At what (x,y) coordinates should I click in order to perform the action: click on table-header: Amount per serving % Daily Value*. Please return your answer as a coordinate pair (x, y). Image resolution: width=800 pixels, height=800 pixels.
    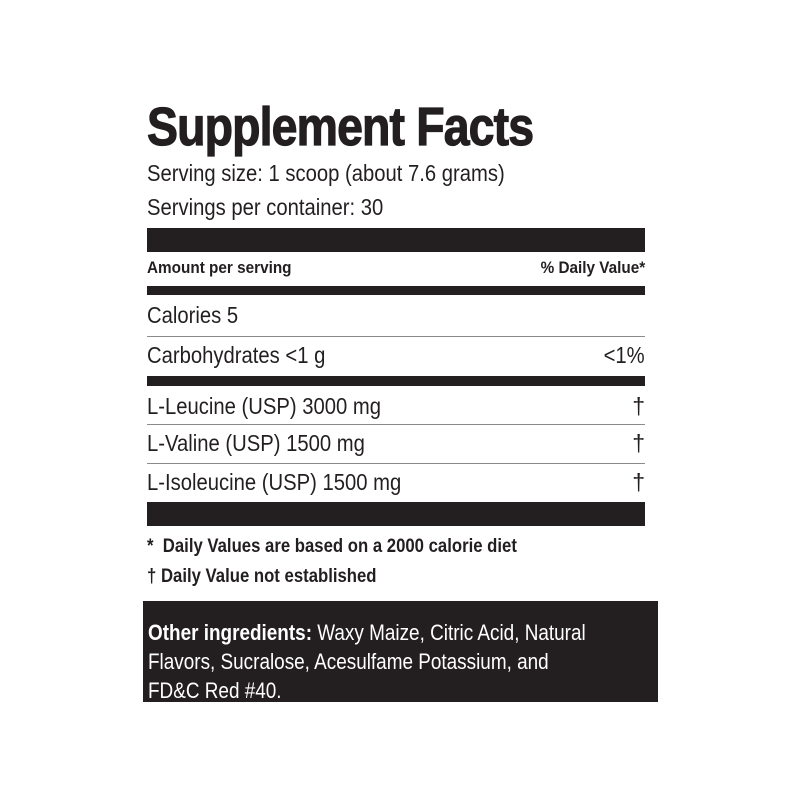
    Looking at the image, I should click on (396, 268).